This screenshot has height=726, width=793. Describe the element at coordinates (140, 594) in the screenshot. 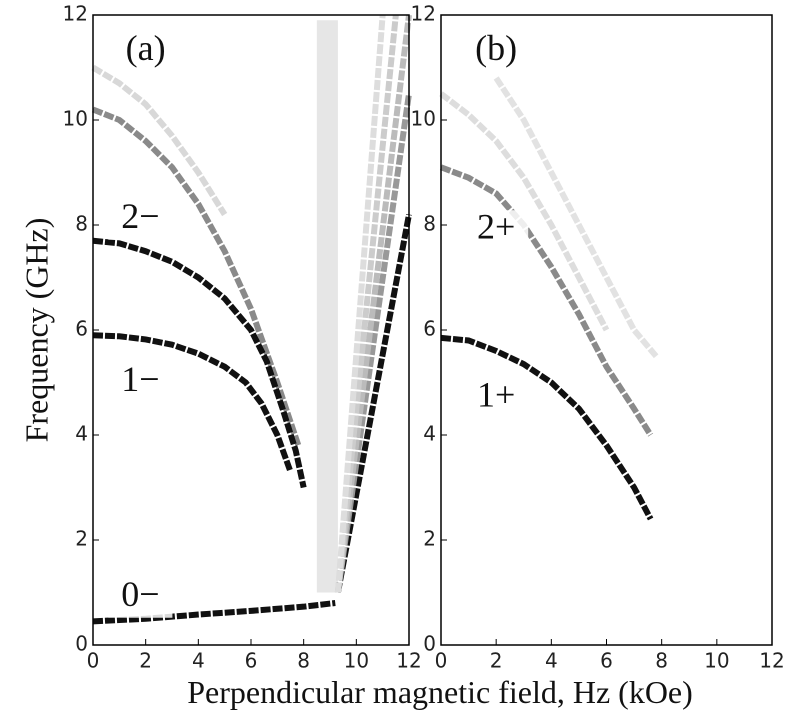

I see `mode-label: 0−` at that location.